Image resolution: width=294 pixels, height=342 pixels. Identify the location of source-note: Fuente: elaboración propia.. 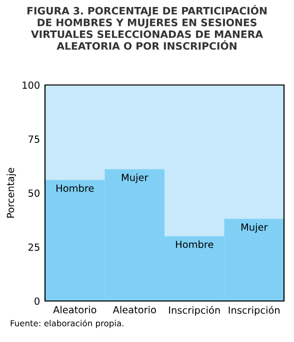
(67, 324).